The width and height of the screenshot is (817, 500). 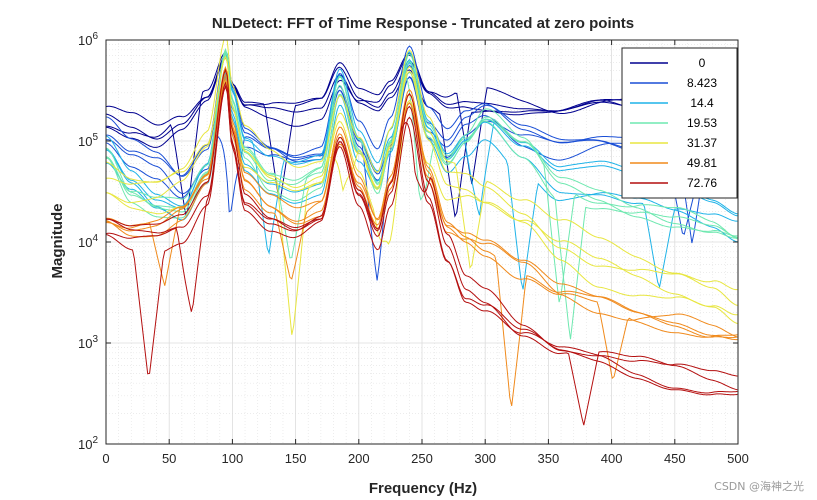 What do you see at coordinates (679, 123) in the screenshot?
I see `legend: 0 8.423 14.4 19.53 31.37 49.81 72.76` at bounding box center [679, 123].